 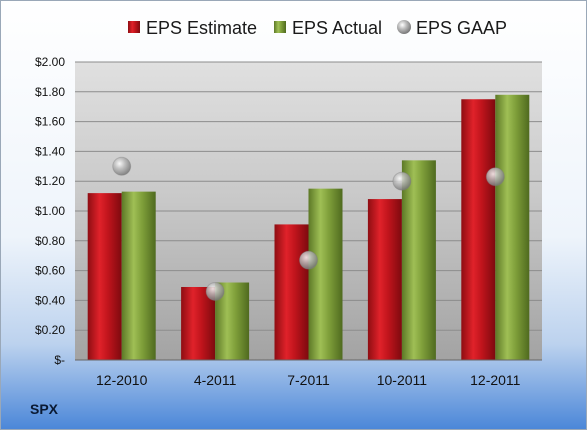 What do you see at coordinates (325, 274) in the screenshot?
I see `bar-eps-actual-7-2011` at bounding box center [325, 274].